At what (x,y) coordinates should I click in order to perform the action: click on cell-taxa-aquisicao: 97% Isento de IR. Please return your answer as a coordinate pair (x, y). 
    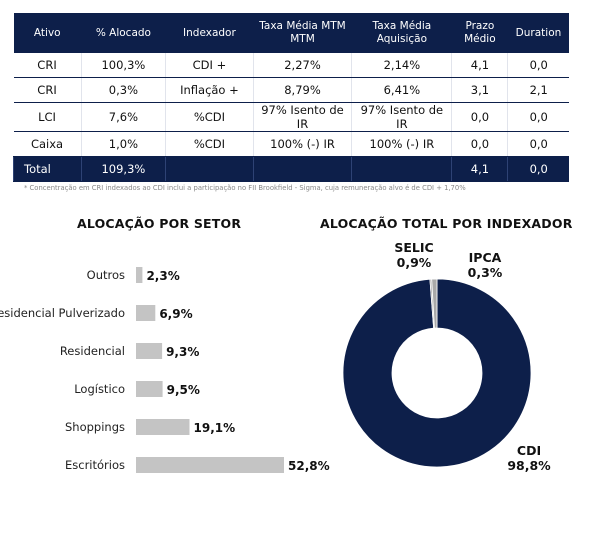
    Looking at the image, I should click on (401, 117).